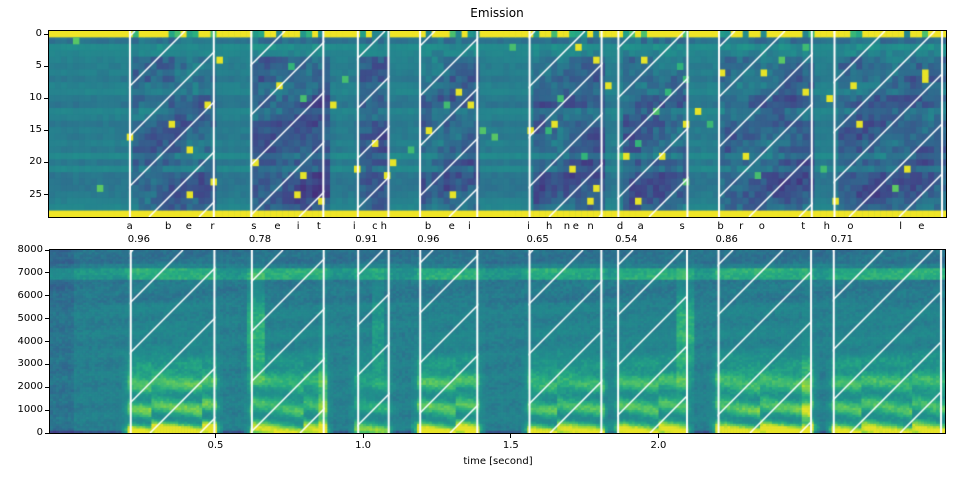 The image size is (960, 480). I want to click on emission-ytick-label: 25, so click(35, 194).